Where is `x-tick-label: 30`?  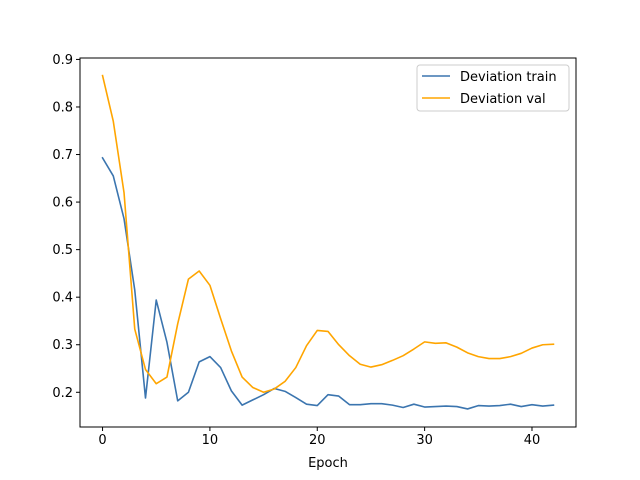
x-tick-label: 30 is located at coordinates (424, 440).